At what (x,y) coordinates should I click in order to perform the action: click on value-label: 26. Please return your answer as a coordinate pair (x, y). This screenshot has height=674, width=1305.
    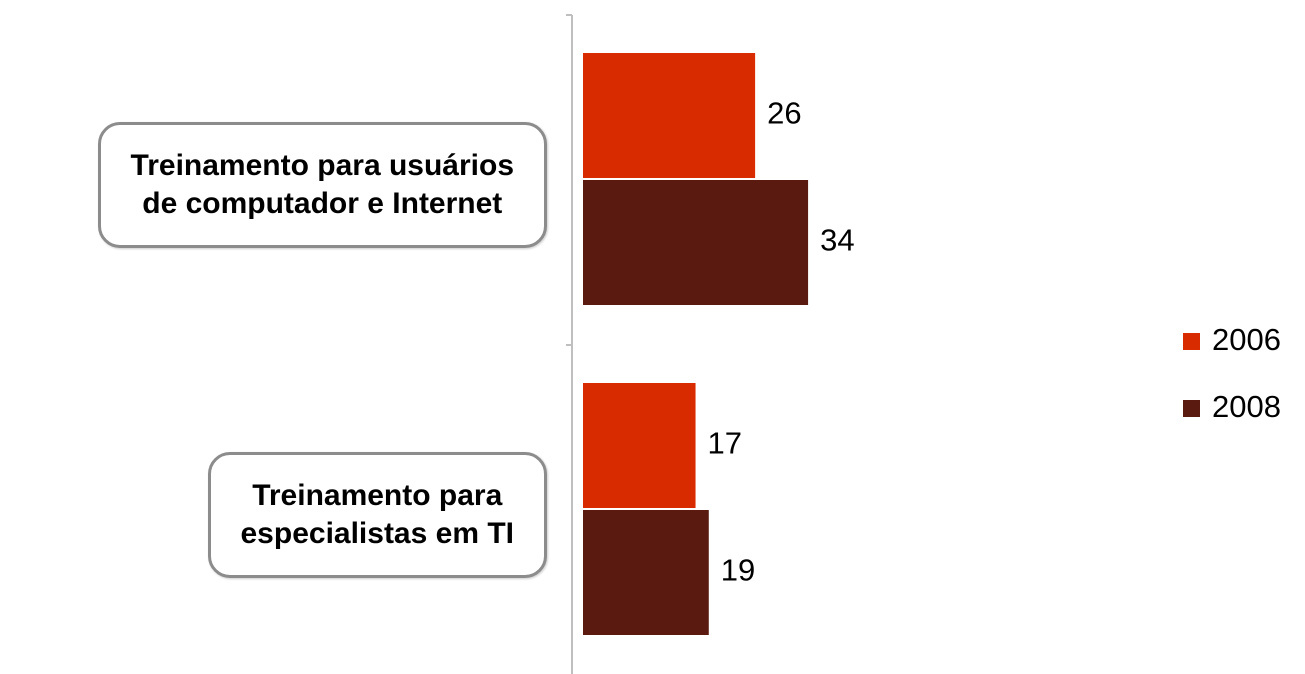
    Looking at the image, I should click on (784, 113).